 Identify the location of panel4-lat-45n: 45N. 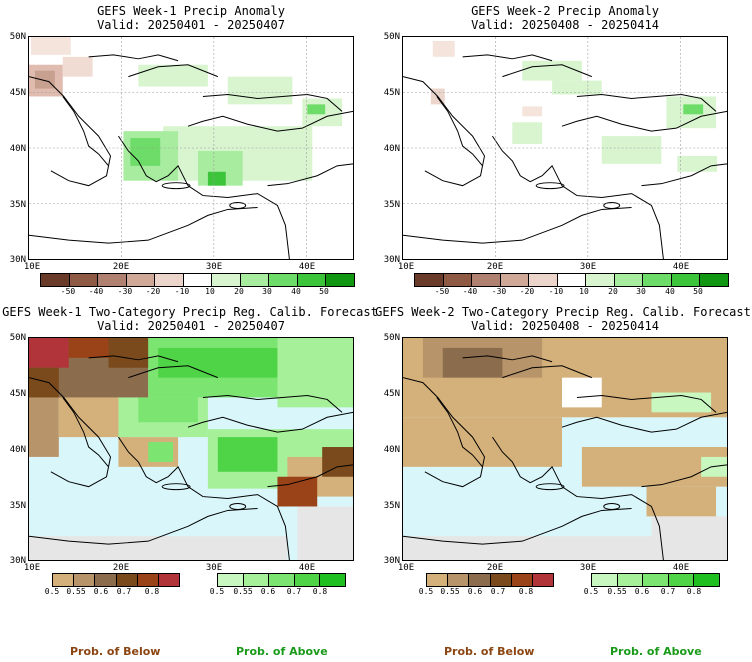
(391, 394).